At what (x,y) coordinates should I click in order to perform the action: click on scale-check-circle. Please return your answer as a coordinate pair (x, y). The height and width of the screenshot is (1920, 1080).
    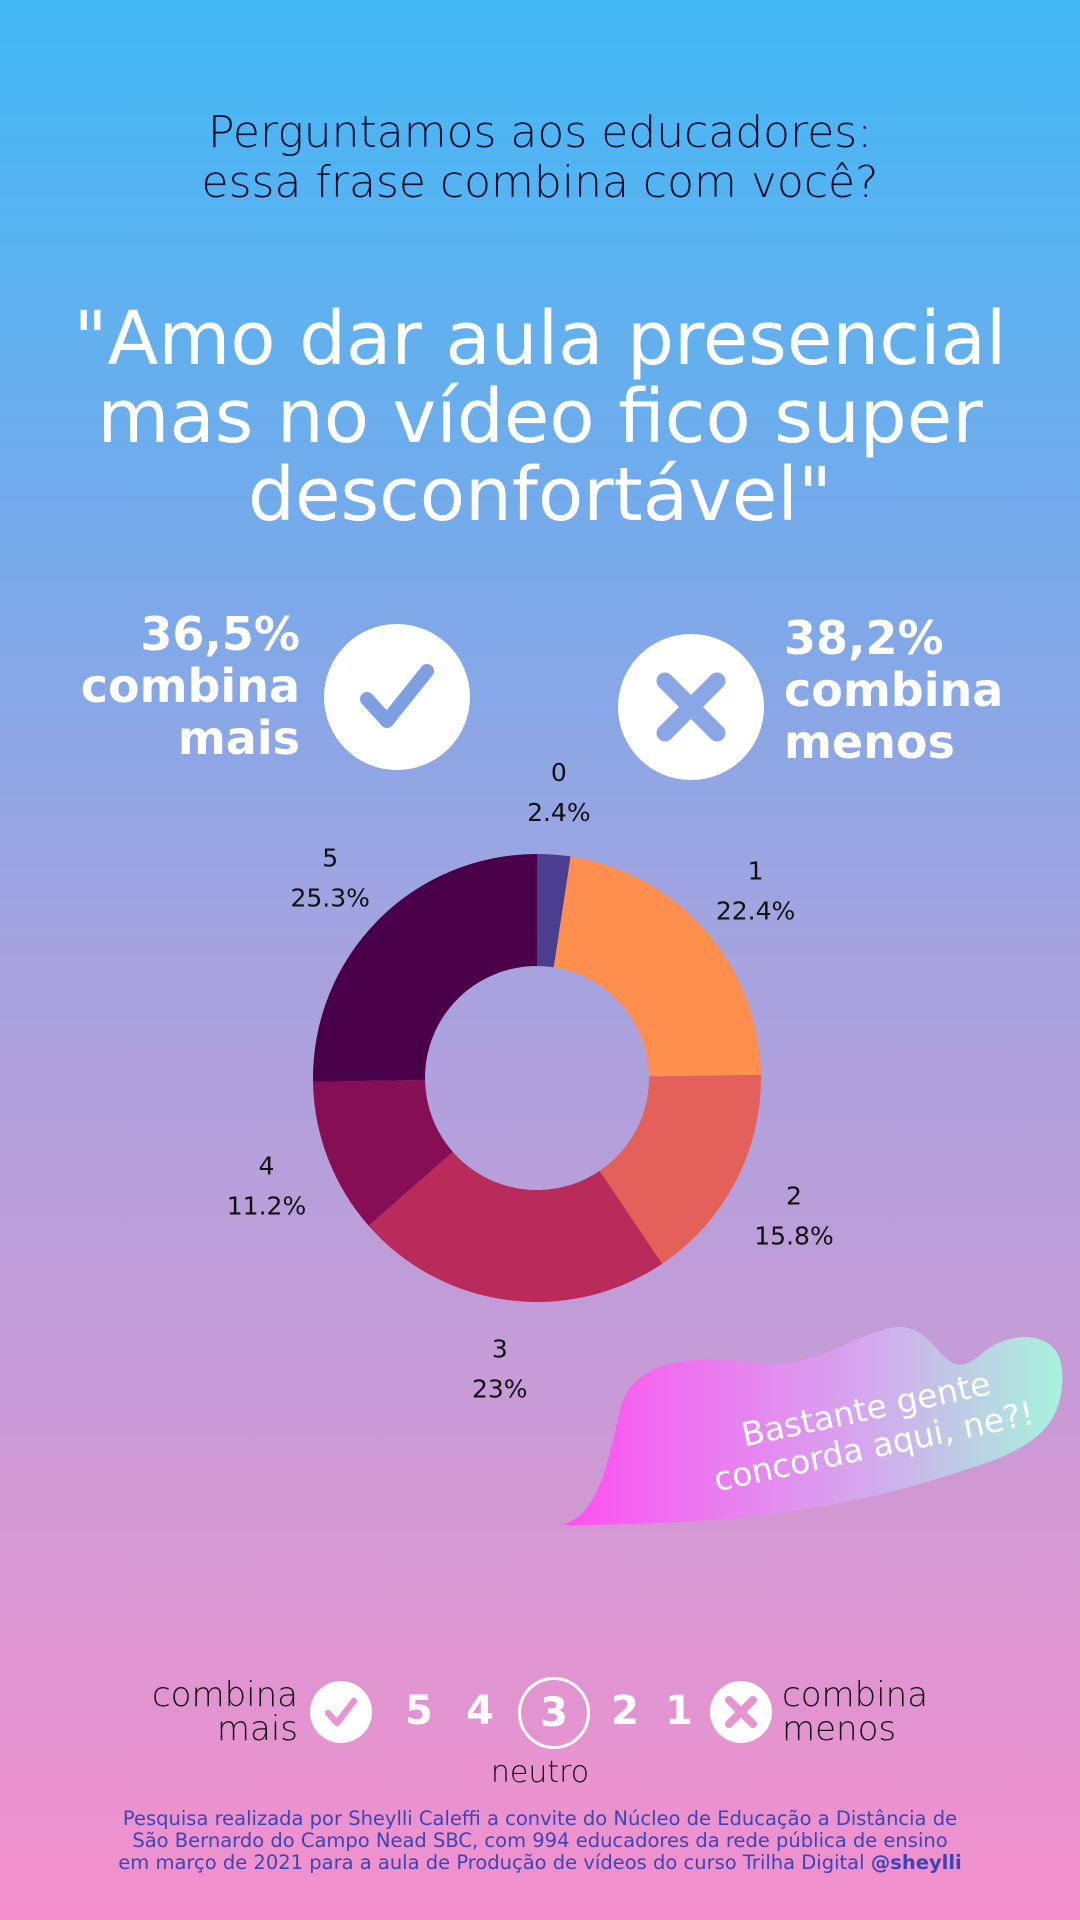
    Looking at the image, I should click on (341, 1712).